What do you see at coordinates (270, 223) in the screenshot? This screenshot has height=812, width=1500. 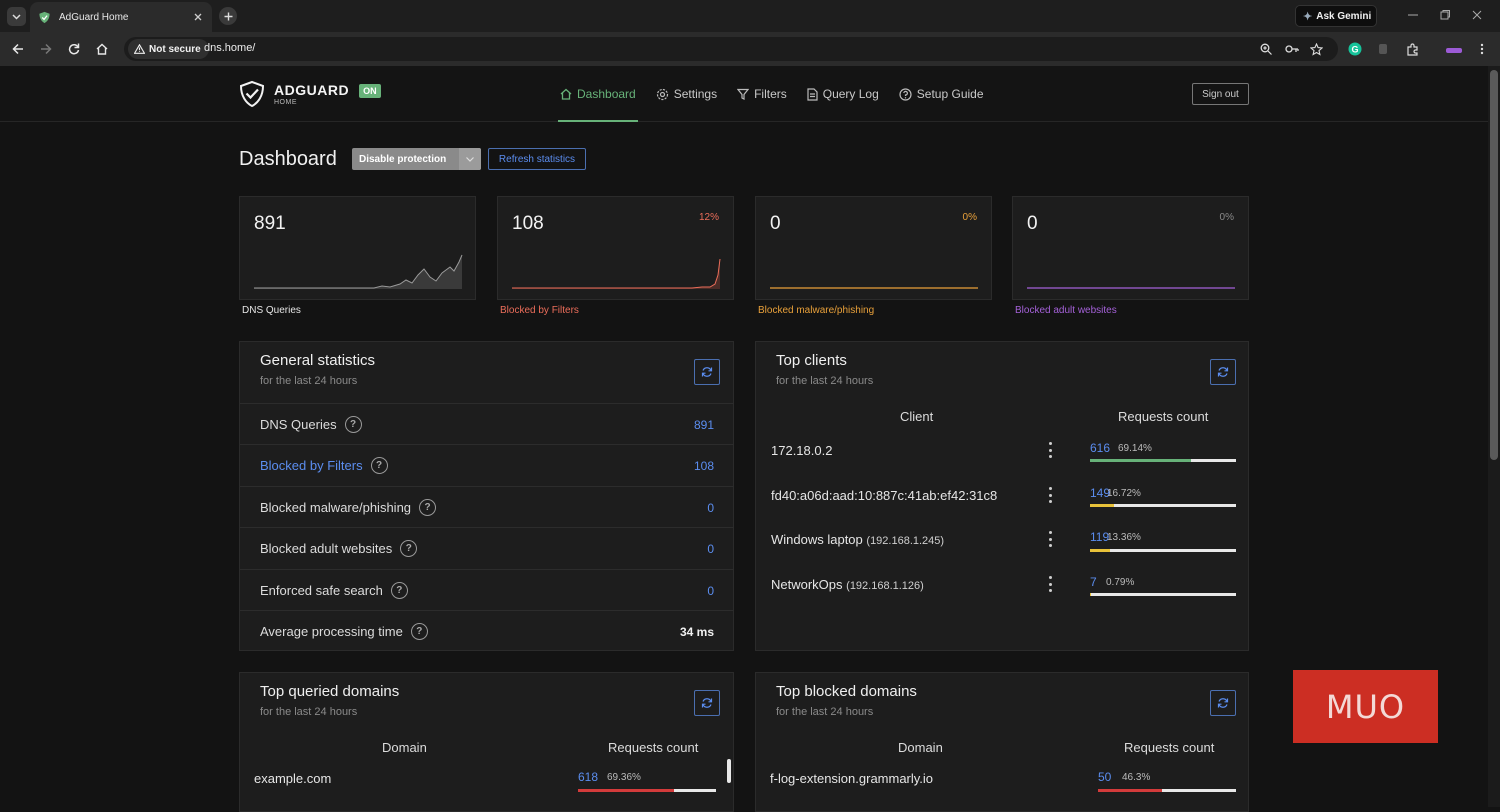 I see `stat-value: 891` at bounding box center [270, 223].